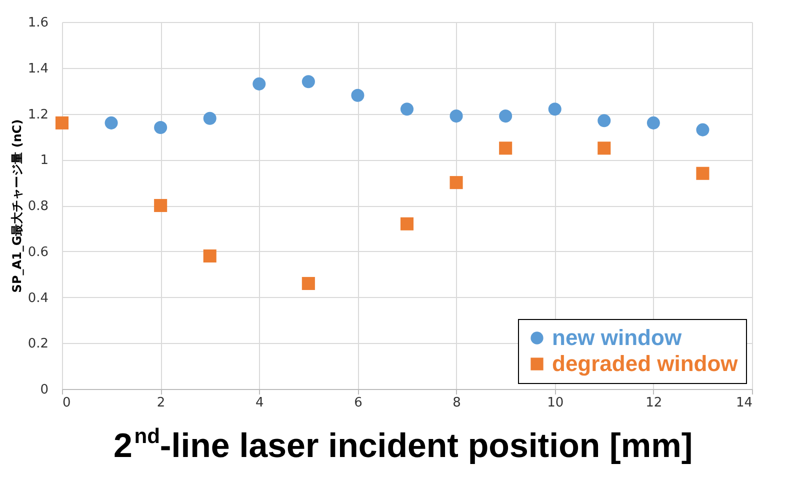 The height and width of the screenshot is (483, 807). What do you see at coordinates (38, 252) in the screenshot?
I see `y-tick-label: 0.6` at bounding box center [38, 252].